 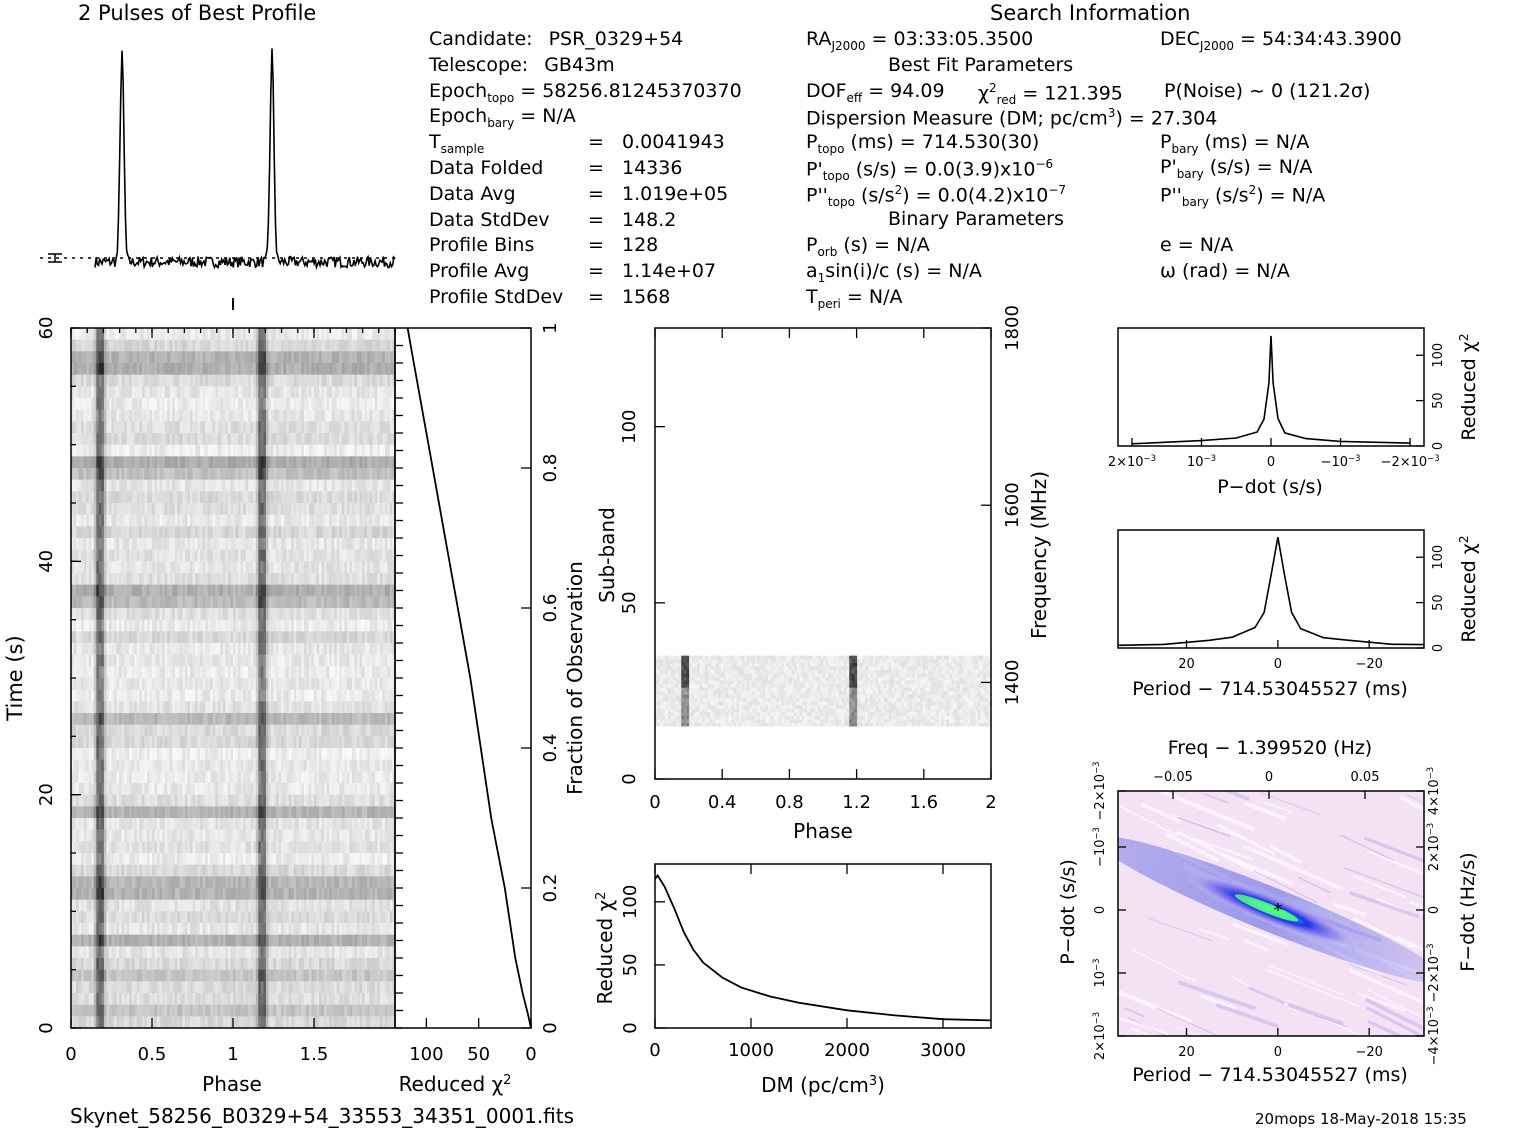 What do you see at coordinates (1099, 847) in the screenshot?
I see `ppdot-ytick: −10−3` at bounding box center [1099, 847].